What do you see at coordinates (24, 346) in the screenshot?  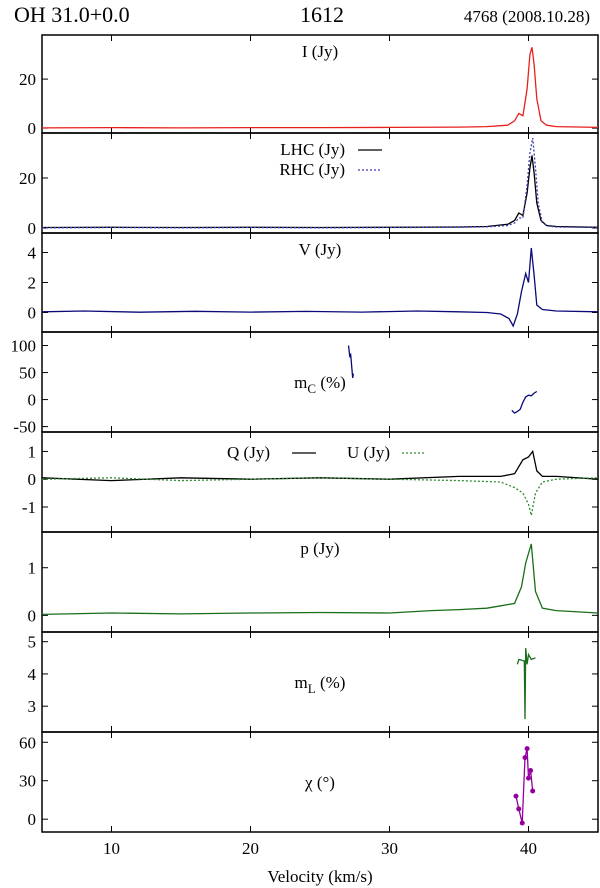 I see `y-tick-label: 100` at bounding box center [24, 346].